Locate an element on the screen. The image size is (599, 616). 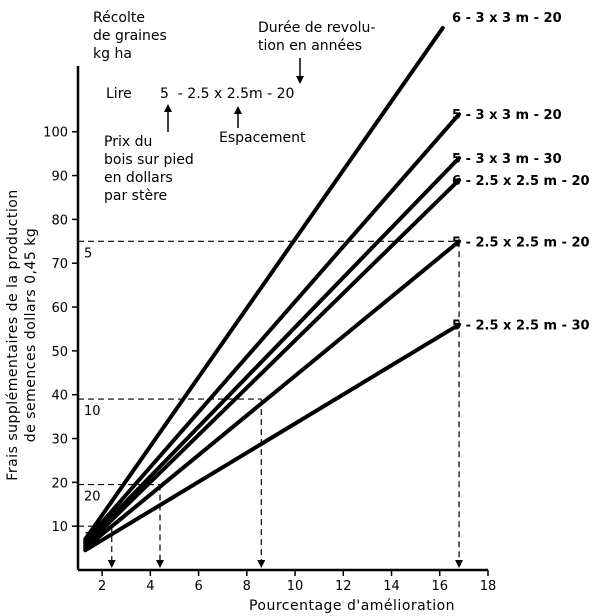
annotation-recolte-line1: Récolte is located at coordinates (119, 18).